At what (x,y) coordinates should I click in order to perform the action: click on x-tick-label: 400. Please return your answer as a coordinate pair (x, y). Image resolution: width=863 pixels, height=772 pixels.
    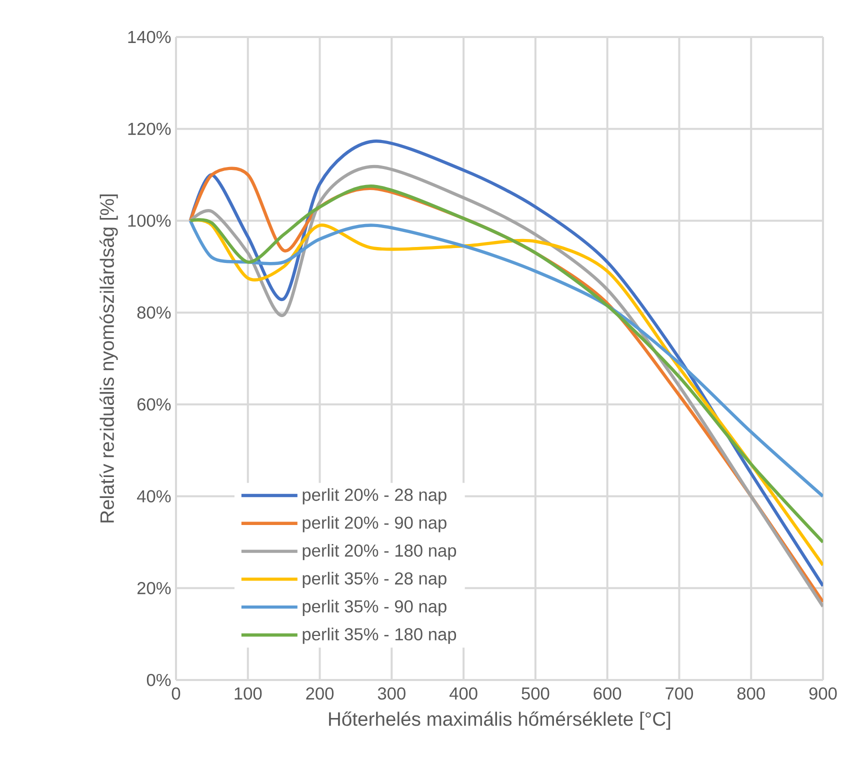
    Looking at the image, I should click on (463, 693).